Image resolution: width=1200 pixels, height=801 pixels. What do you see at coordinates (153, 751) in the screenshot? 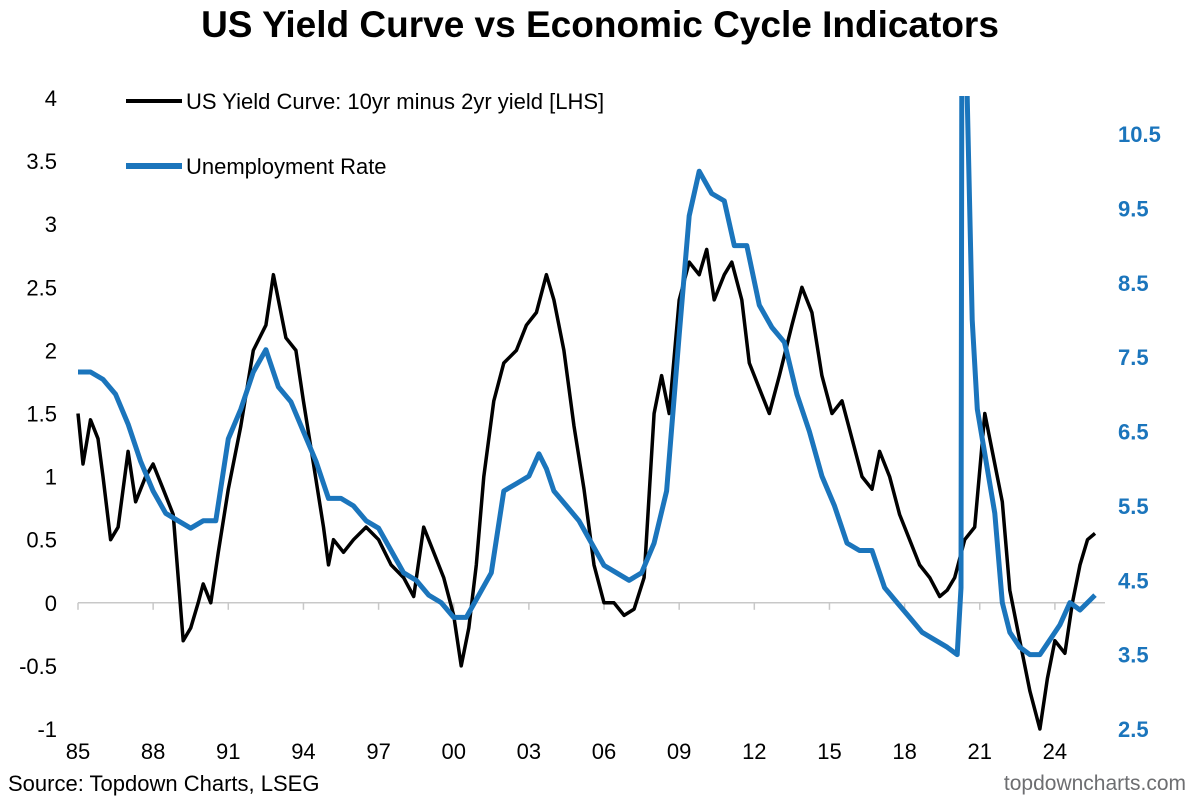
I see `x-tick-label: 88` at bounding box center [153, 751].